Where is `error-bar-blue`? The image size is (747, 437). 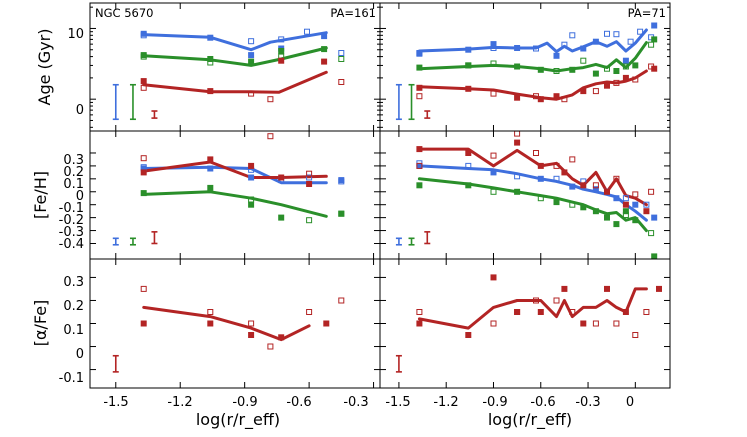 error-bar-blue is located at coordinates (398, 102).